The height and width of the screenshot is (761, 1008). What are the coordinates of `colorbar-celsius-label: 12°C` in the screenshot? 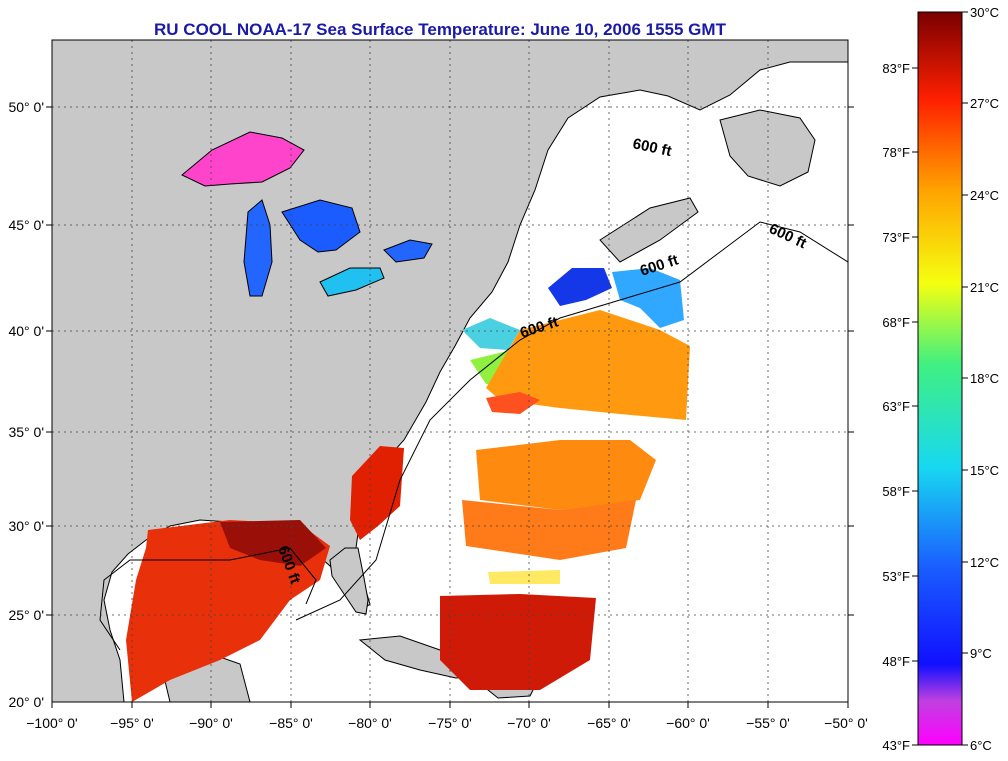 It's located at (984, 562).